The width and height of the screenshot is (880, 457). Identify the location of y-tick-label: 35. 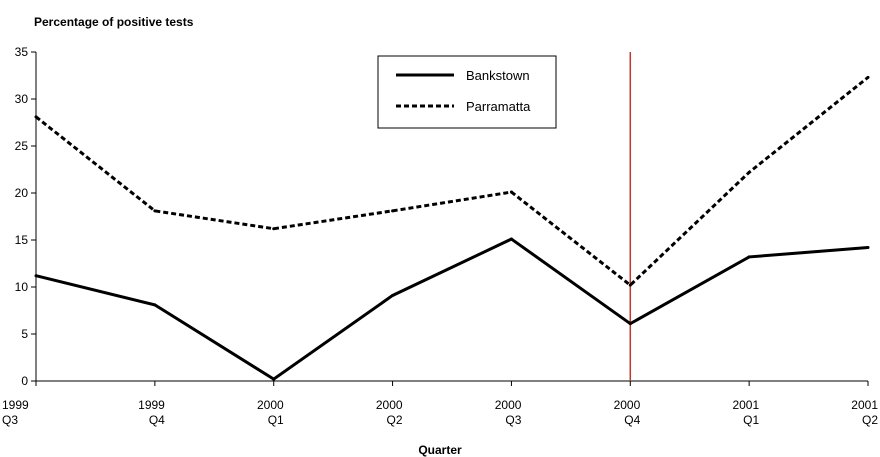
(22, 52).